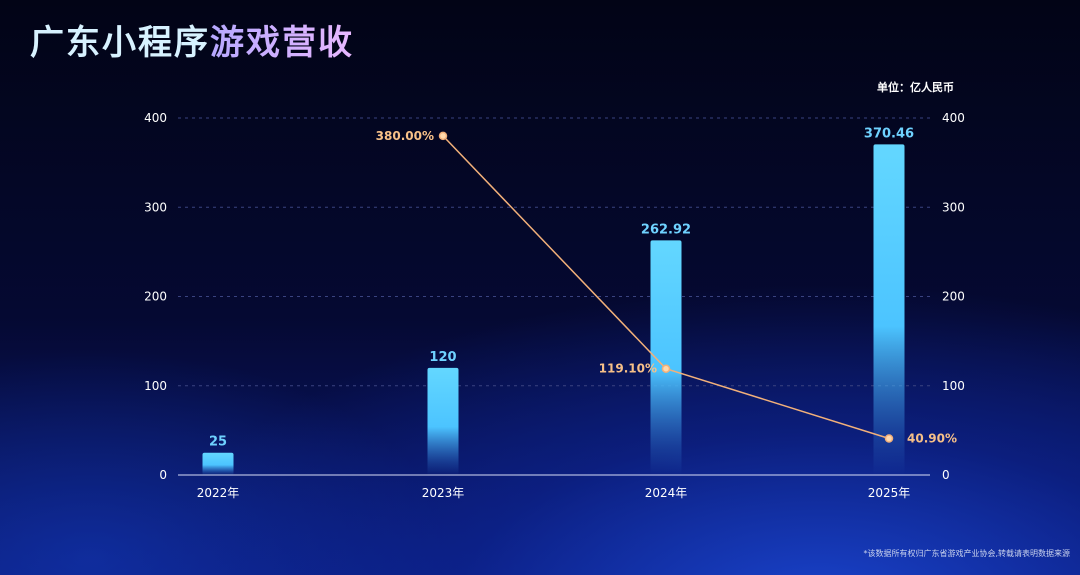 Image resolution: width=1080 pixels, height=575 pixels. Describe the element at coordinates (915, 87) in the screenshot. I see `unit-label: 单位：亿人民币` at that location.